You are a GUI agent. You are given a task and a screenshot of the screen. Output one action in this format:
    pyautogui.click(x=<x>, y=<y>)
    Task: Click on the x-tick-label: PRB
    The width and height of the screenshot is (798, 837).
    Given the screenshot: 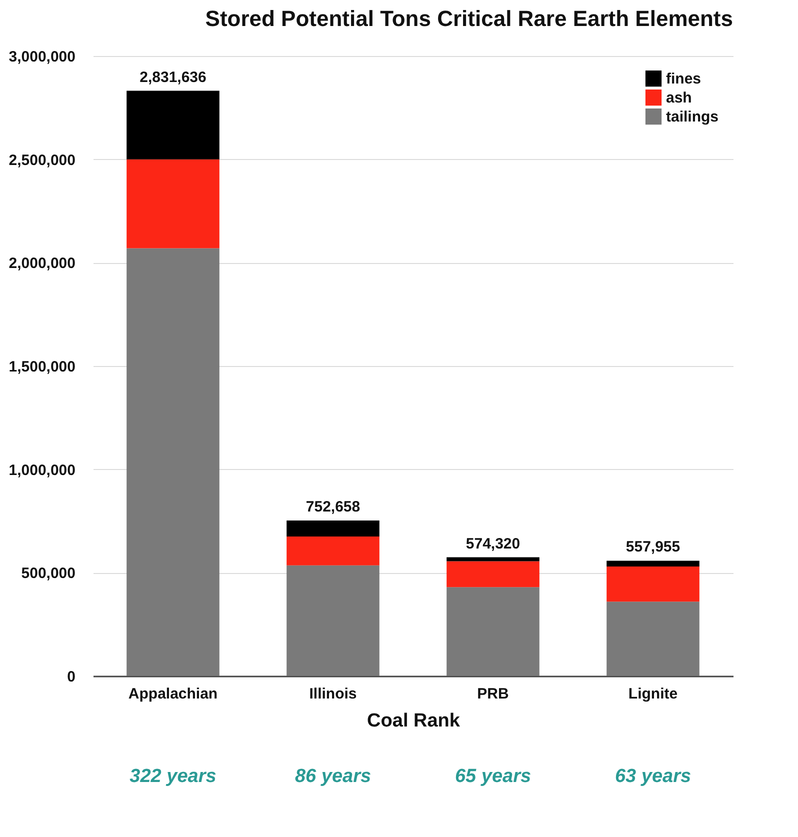 What is the action you would take?
    pyautogui.click(x=493, y=694)
    